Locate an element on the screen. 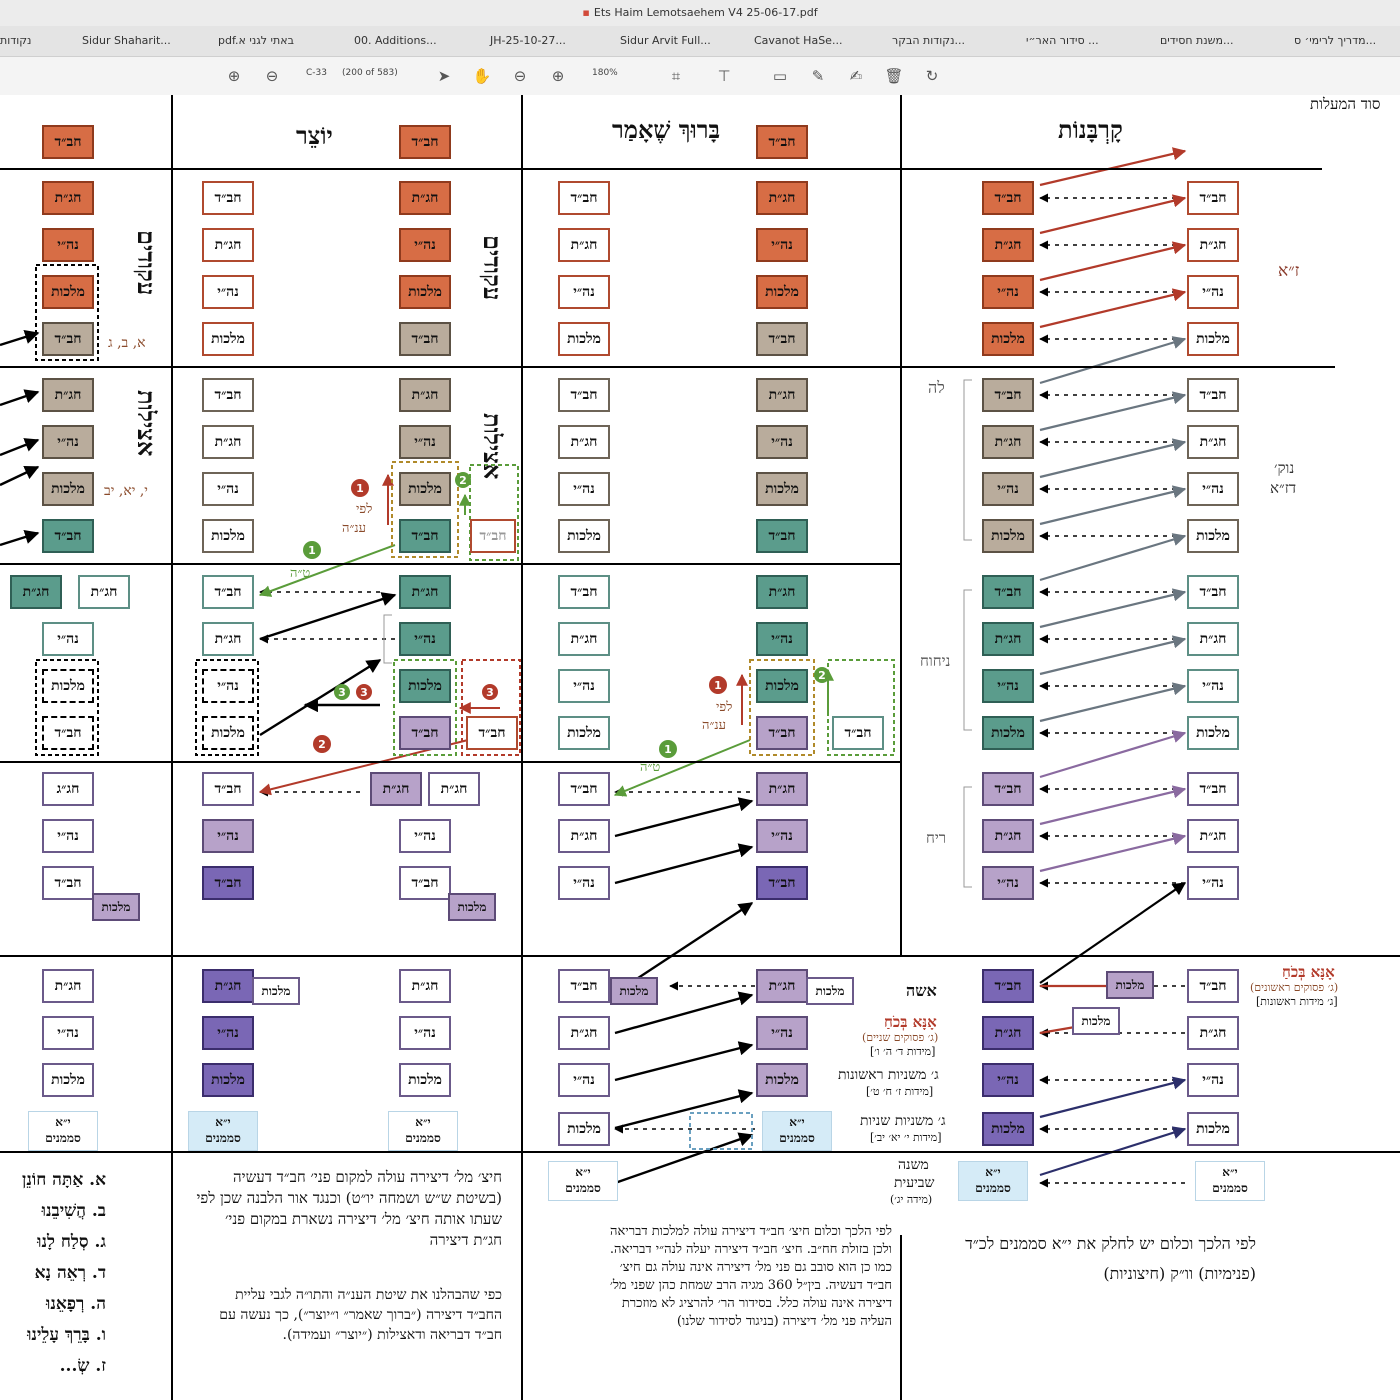  label-za: ז״א is located at coordinates (1289, 271).